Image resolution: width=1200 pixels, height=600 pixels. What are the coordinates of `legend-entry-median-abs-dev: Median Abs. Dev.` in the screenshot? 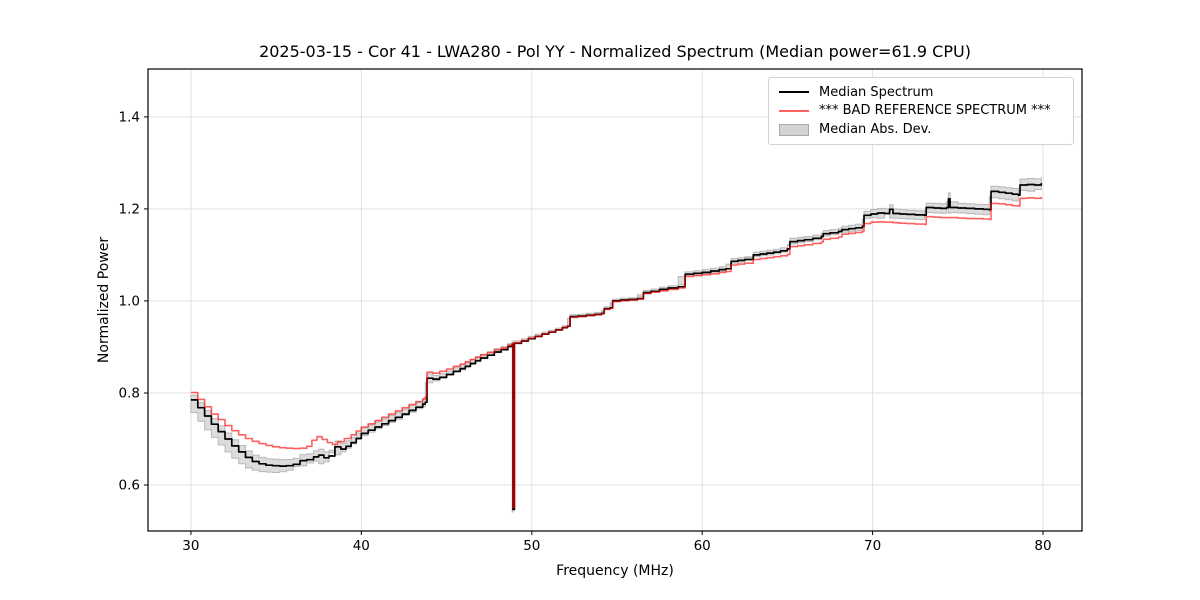 It's located at (921, 130).